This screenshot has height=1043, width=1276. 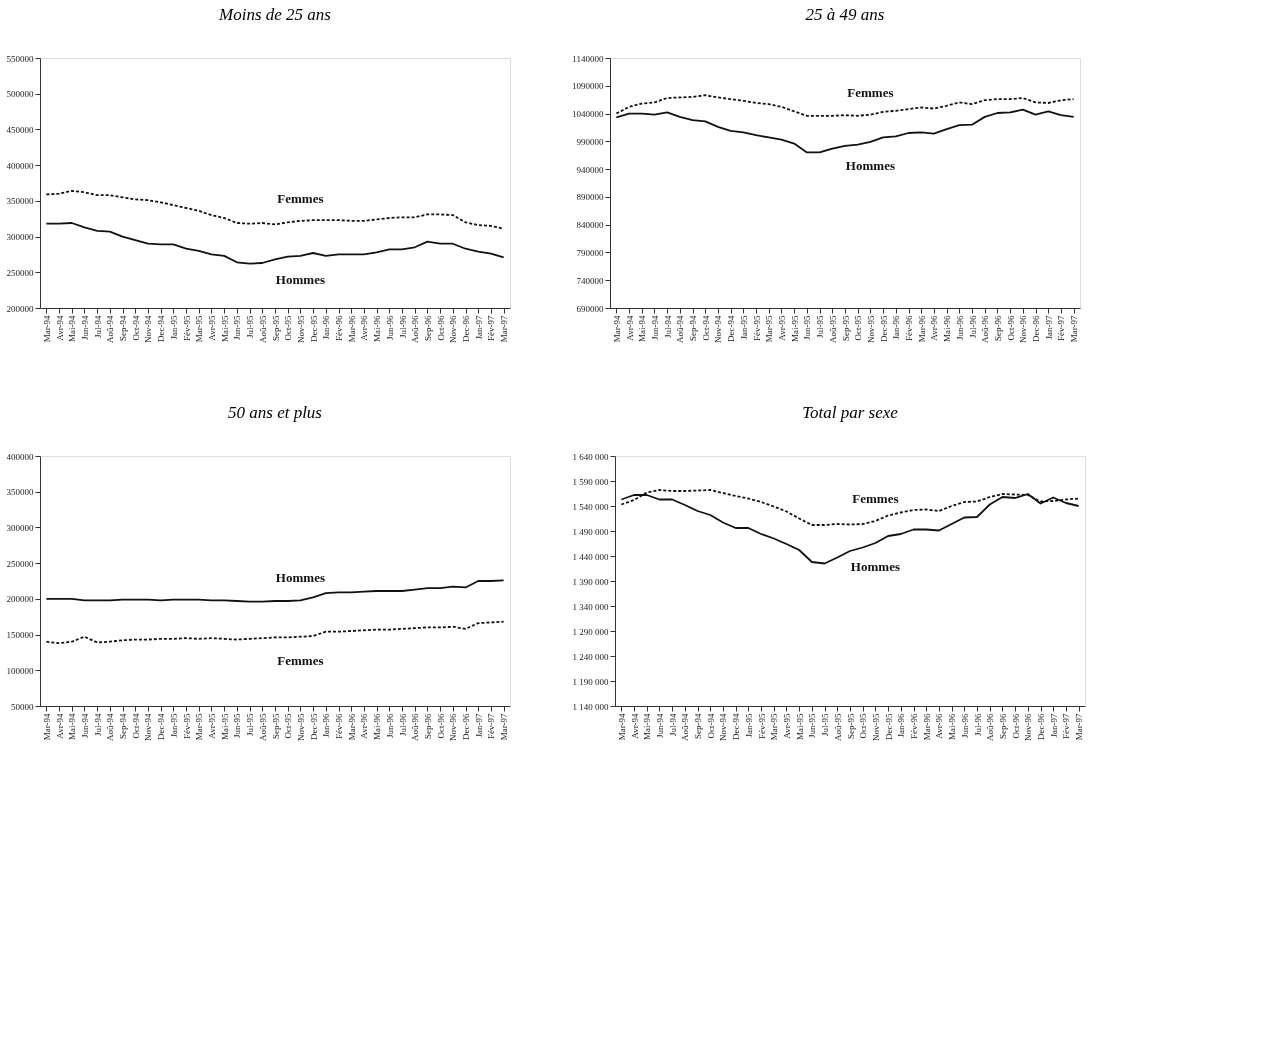 What do you see at coordinates (590, 556) in the screenshot?
I see `y-tick-label: 1 440 000` at bounding box center [590, 556].